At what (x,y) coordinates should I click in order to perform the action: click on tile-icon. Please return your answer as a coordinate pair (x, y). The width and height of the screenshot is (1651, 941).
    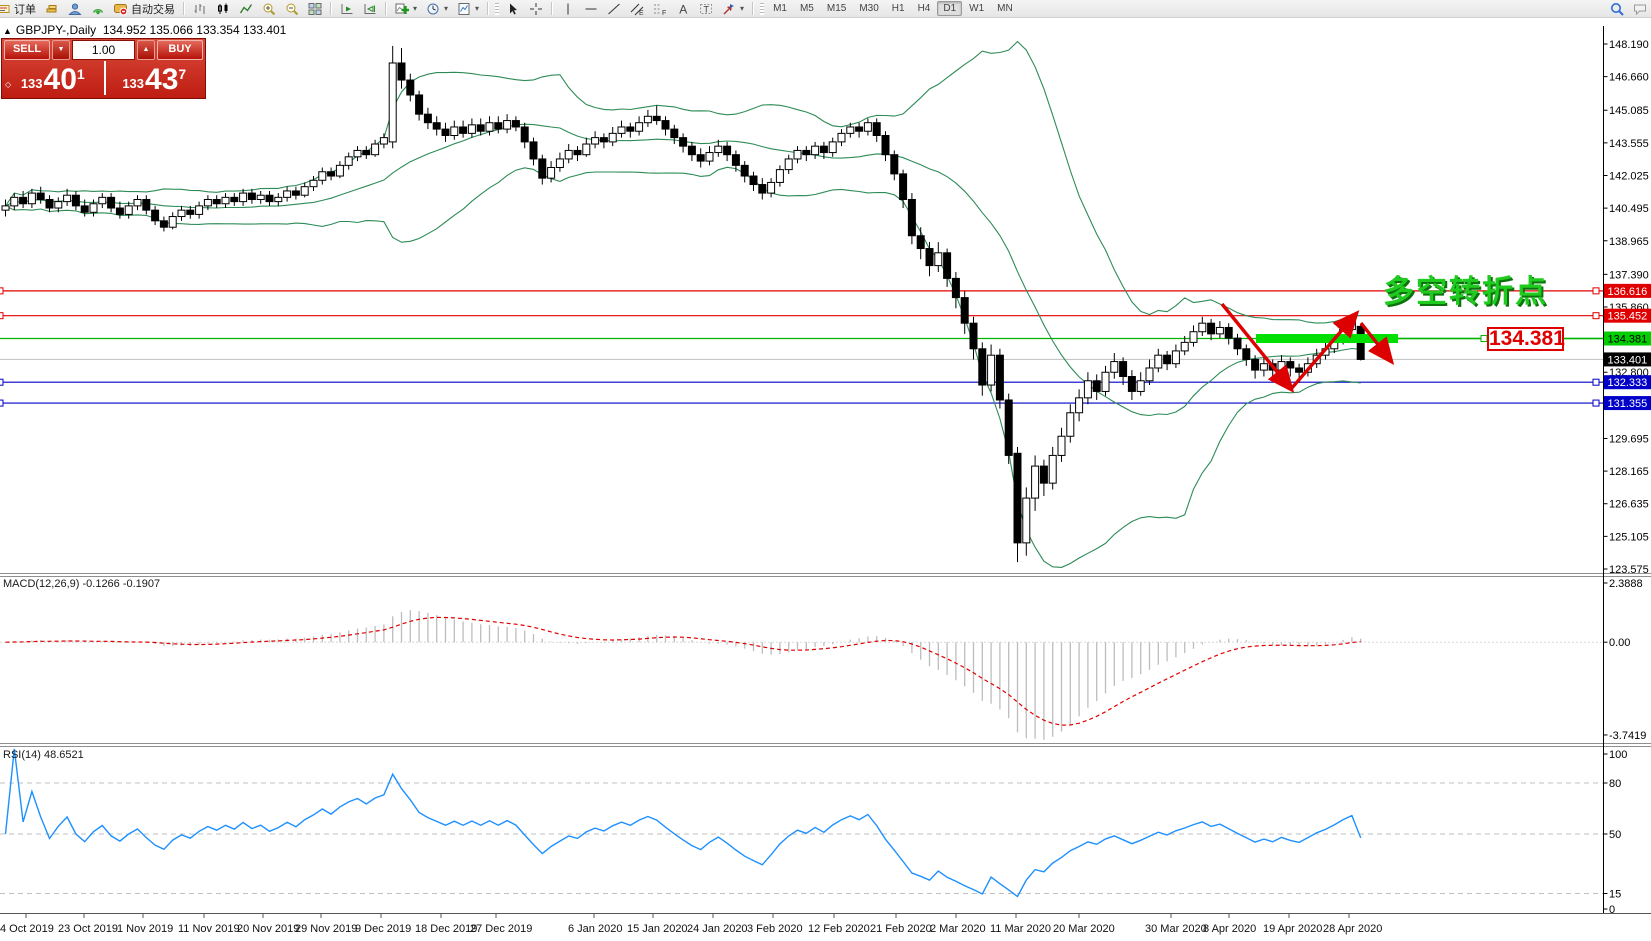
    Looking at the image, I should click on (315, 8).